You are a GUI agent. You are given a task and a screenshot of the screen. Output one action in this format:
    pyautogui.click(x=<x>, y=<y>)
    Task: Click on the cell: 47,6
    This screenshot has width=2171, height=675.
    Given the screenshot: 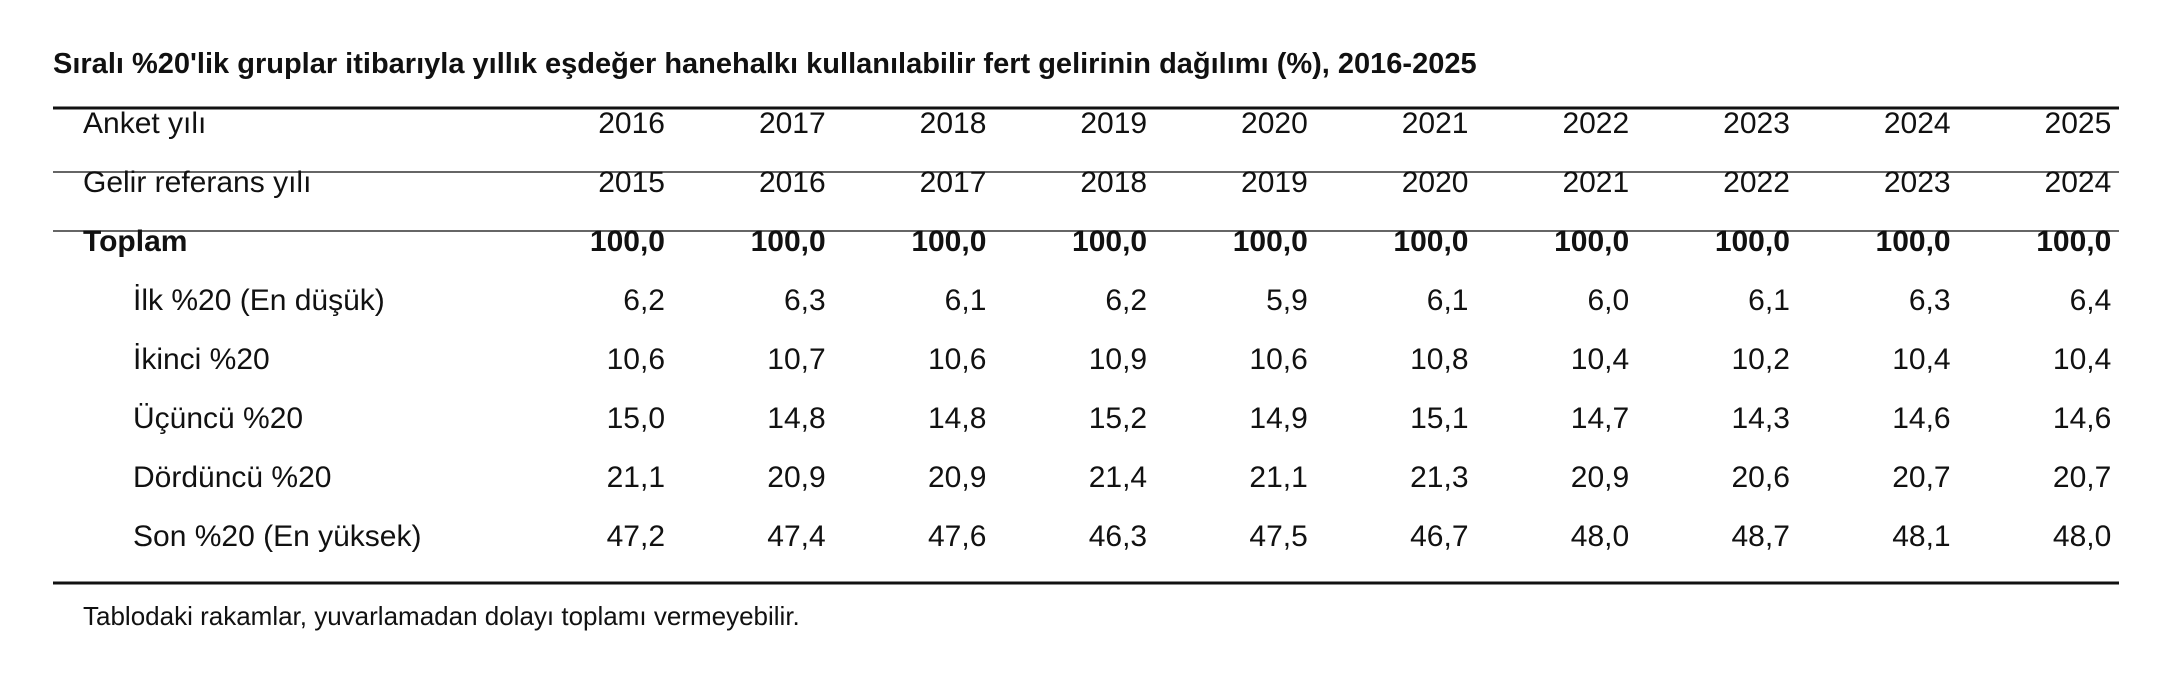 What is the action you would take?
    pyautogui.click(x=957, y=536)
    